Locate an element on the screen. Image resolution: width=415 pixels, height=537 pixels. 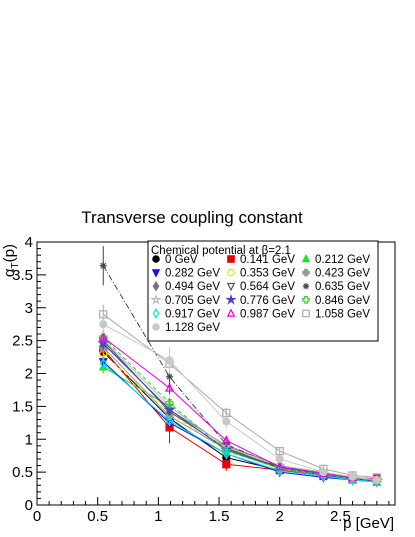
x-tick-label: 0 is located at coordinates (37, 516).